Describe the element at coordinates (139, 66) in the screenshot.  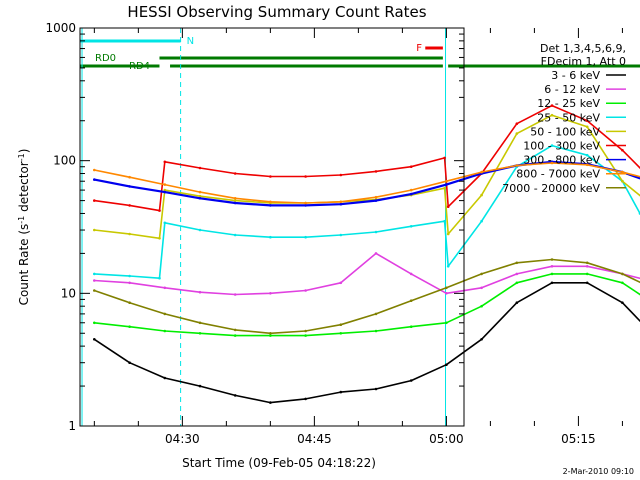
I see `rd4-label: RD4` at that location.